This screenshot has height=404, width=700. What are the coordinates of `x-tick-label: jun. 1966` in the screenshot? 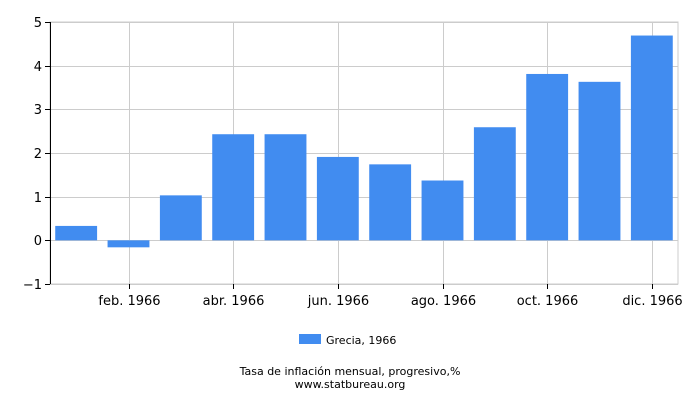 It's located at (338, 301).